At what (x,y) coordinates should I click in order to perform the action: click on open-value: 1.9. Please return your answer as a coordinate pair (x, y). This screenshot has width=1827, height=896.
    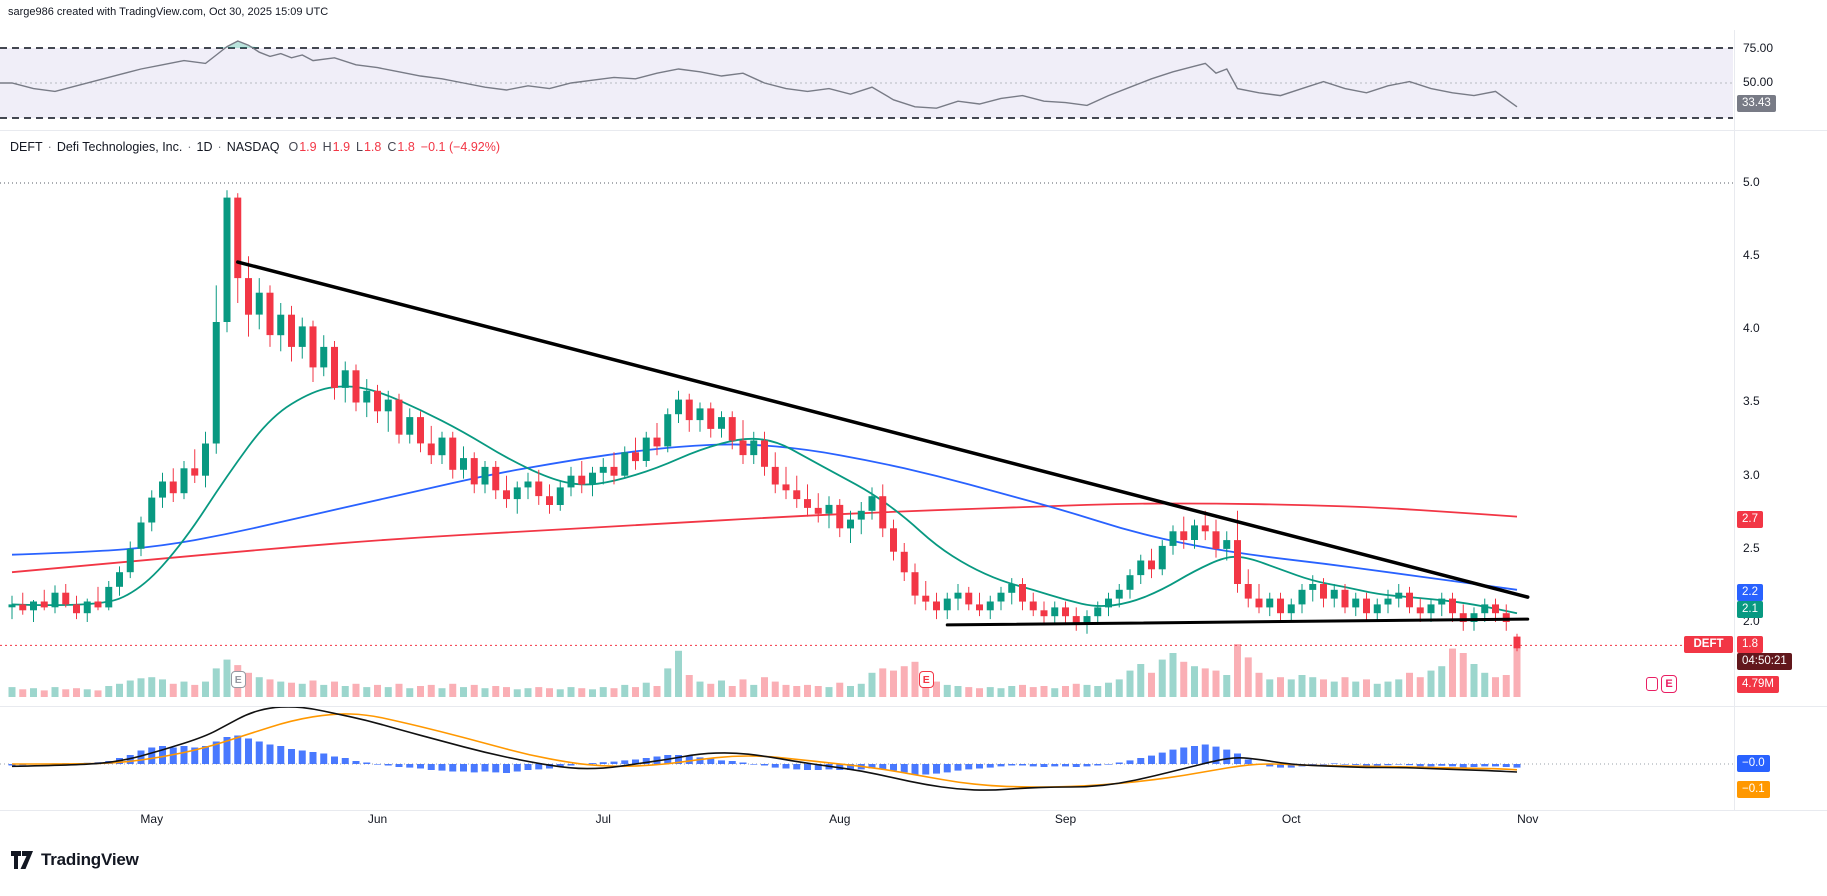
    Looking at the image, I should click on (308, 147).